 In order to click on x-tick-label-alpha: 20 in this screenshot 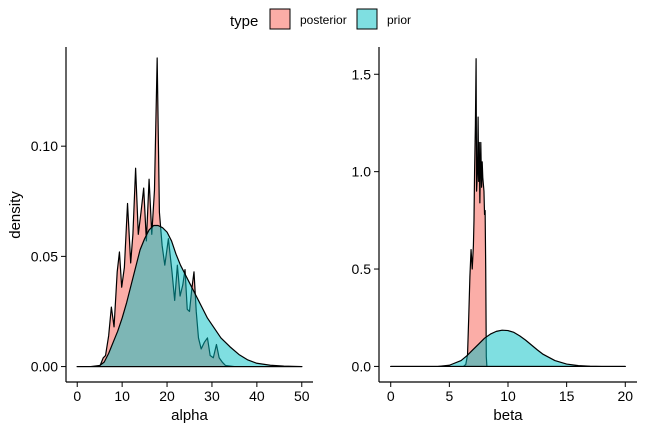, I will do `click(167, 396)`.